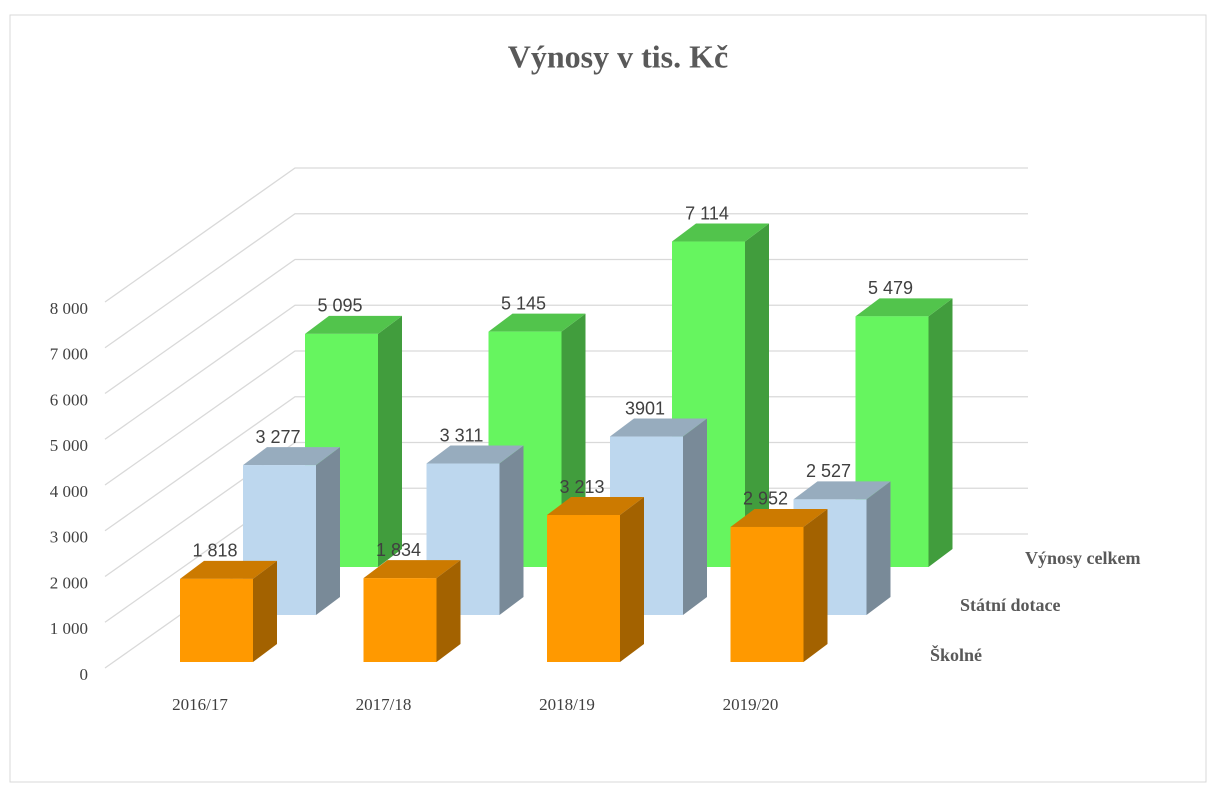 The height and width of the screenshot is (789, 1208). What do you see at coordinates (214, 551) in the screenshot?
I see `value-label: 1 818` at bounding box center [214, 551].